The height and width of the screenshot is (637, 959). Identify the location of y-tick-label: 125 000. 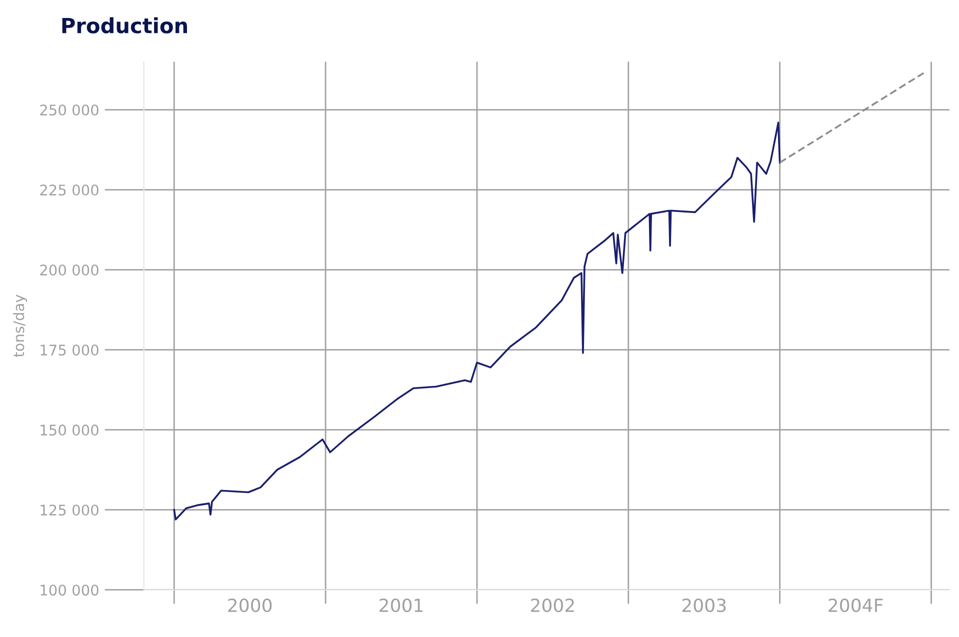
(69, 510).